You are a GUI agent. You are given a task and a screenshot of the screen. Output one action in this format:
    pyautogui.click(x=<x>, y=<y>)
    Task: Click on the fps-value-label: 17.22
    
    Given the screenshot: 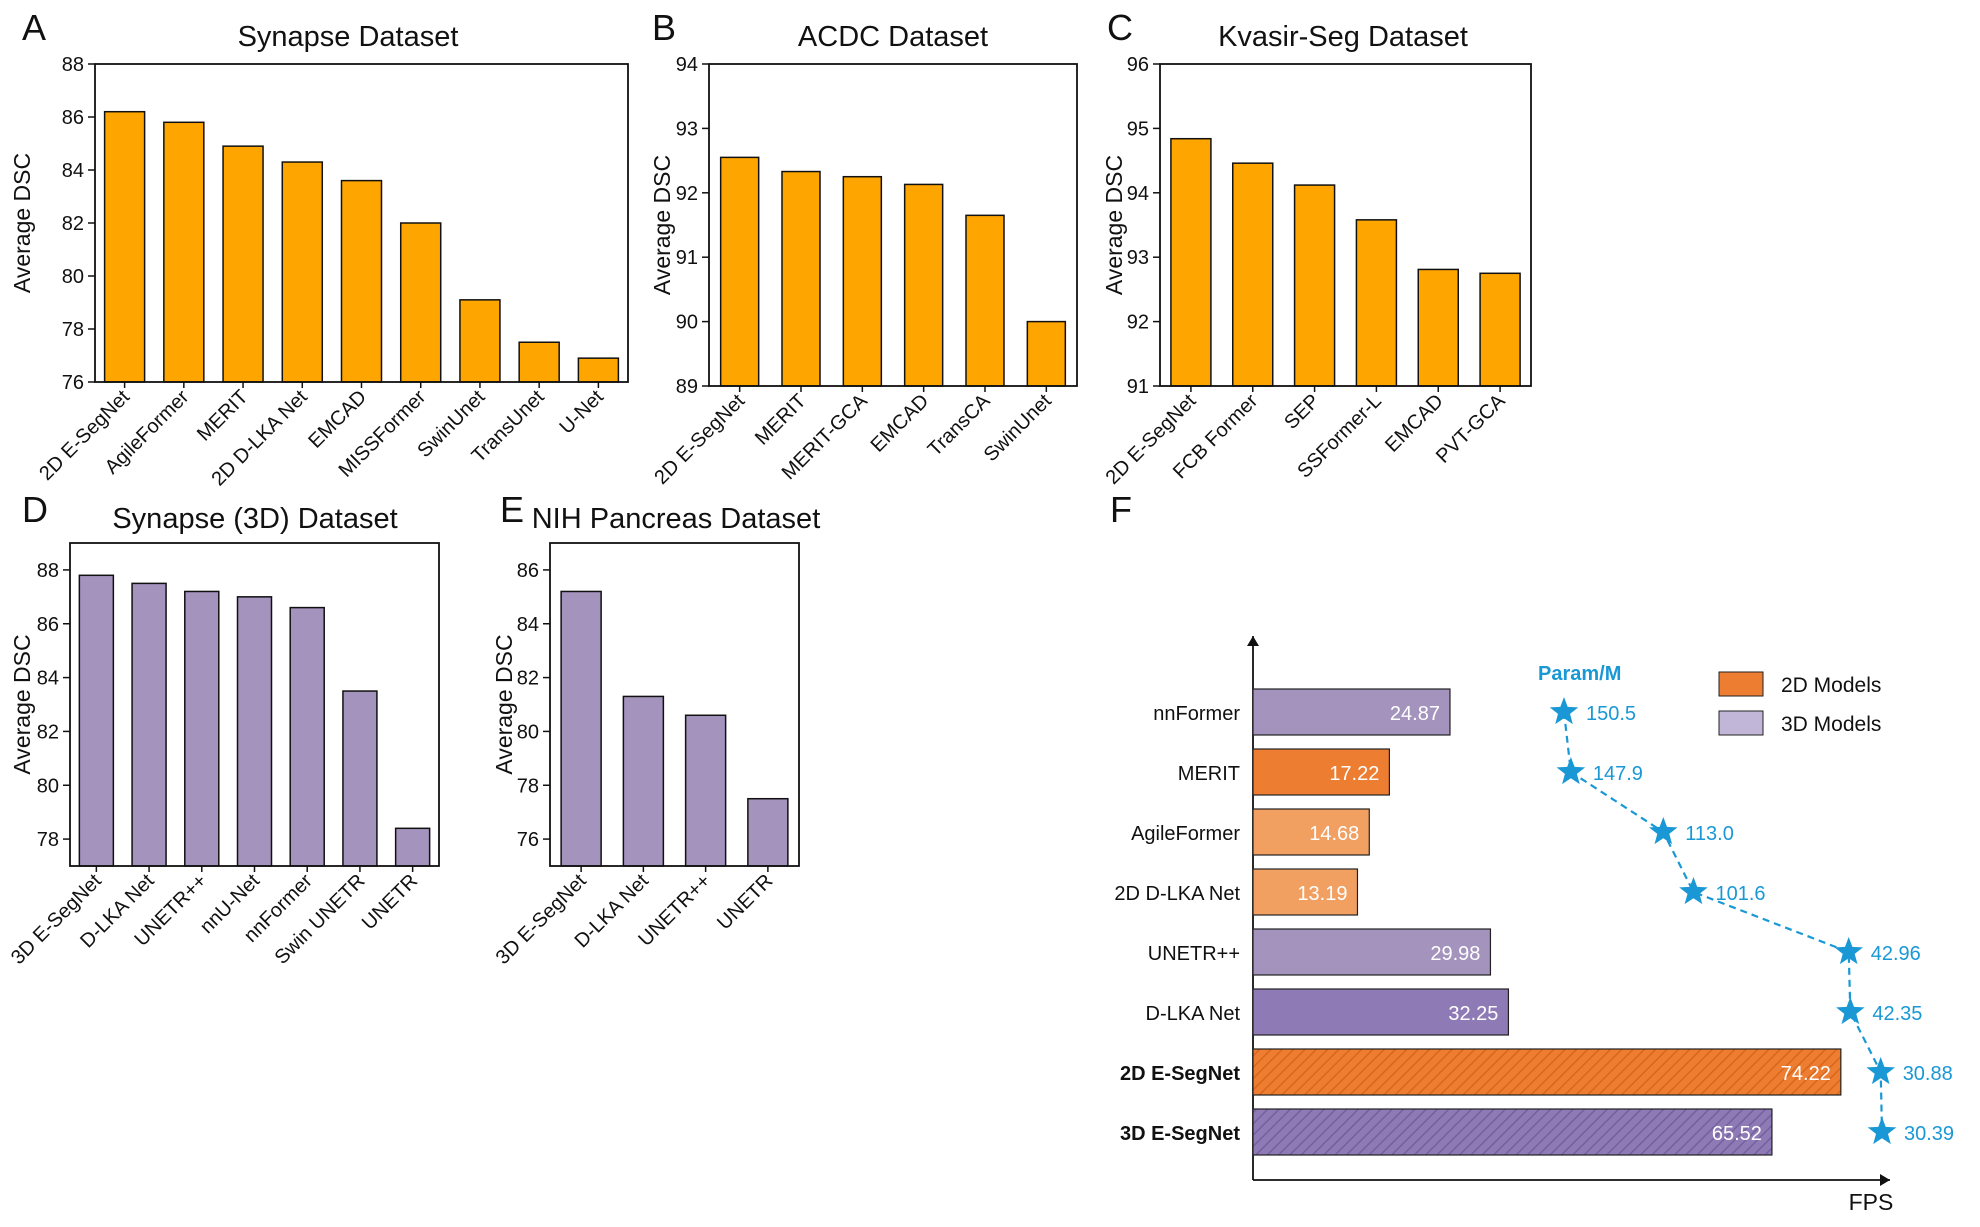 What is the action you would take?
    pyautogui.click(x=1354, y=774)
    